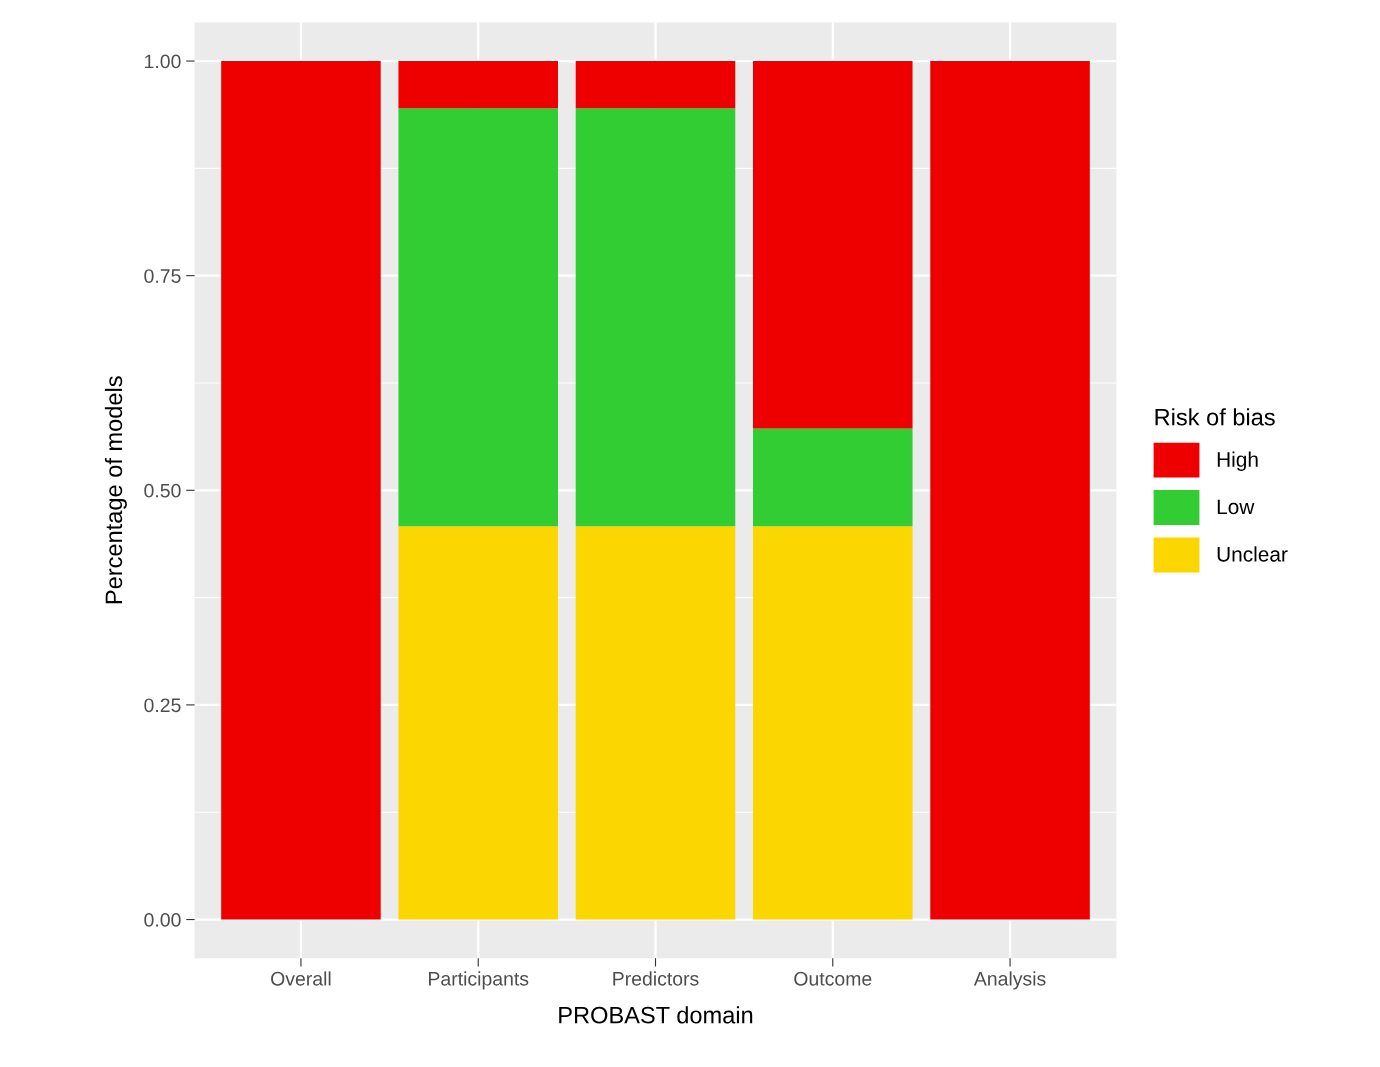  What do you see at coordinates (479, 980) in the screenshot?
I see `x-tick-label: Participants` at bounding box center [479, 980].